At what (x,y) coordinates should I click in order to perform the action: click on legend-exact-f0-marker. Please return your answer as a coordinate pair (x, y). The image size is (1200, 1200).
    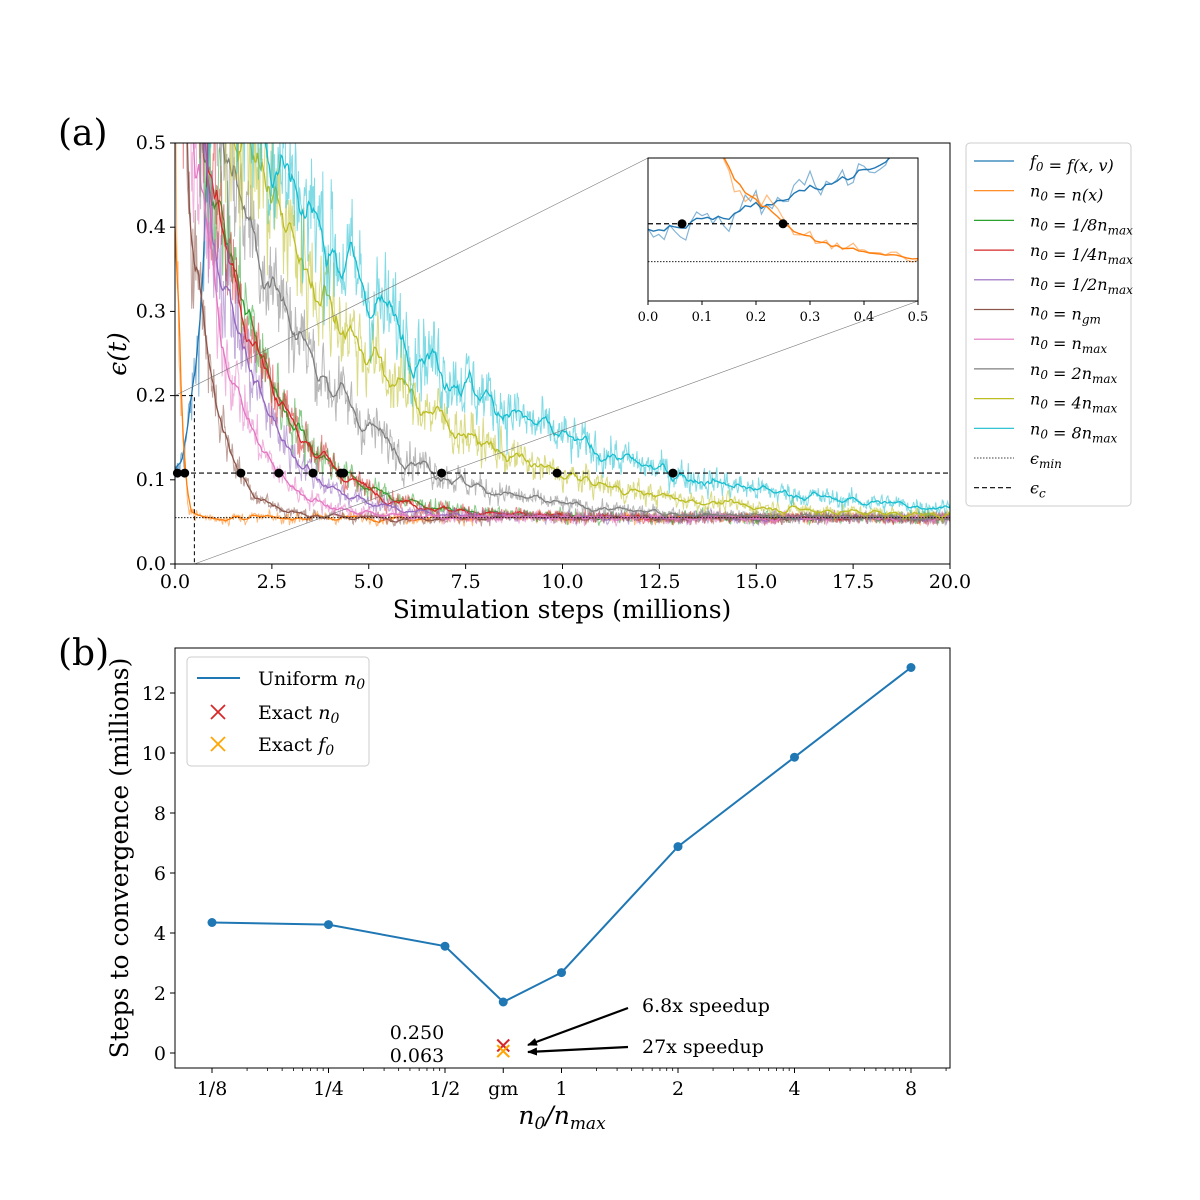
    Looking at the image, I should click on (218, 744).